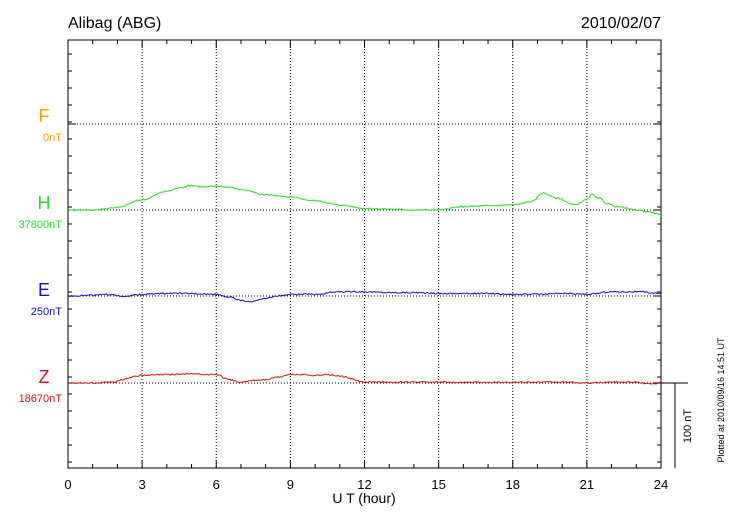 This screenshot has width=730, height=520. What do you see at coordinates (587, 484) in the screenshot?
I see `x-tick-label: 21` at bounding box center [587, 484].